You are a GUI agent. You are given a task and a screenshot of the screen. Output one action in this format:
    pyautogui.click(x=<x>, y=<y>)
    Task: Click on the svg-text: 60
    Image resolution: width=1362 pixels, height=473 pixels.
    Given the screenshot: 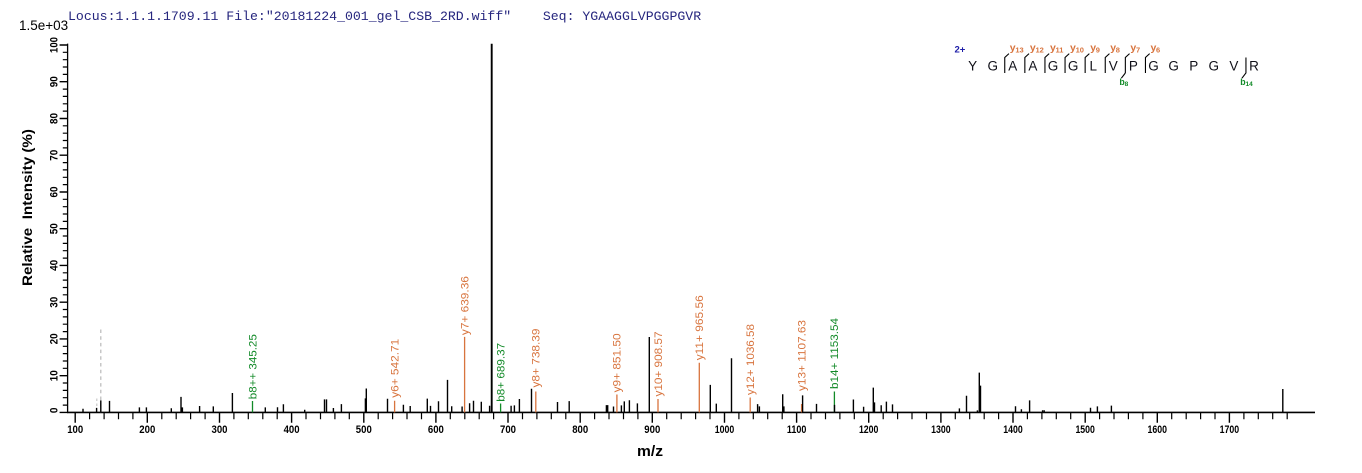 What is the action you would take?
    pyautogui.click(x=54, y=192)
    